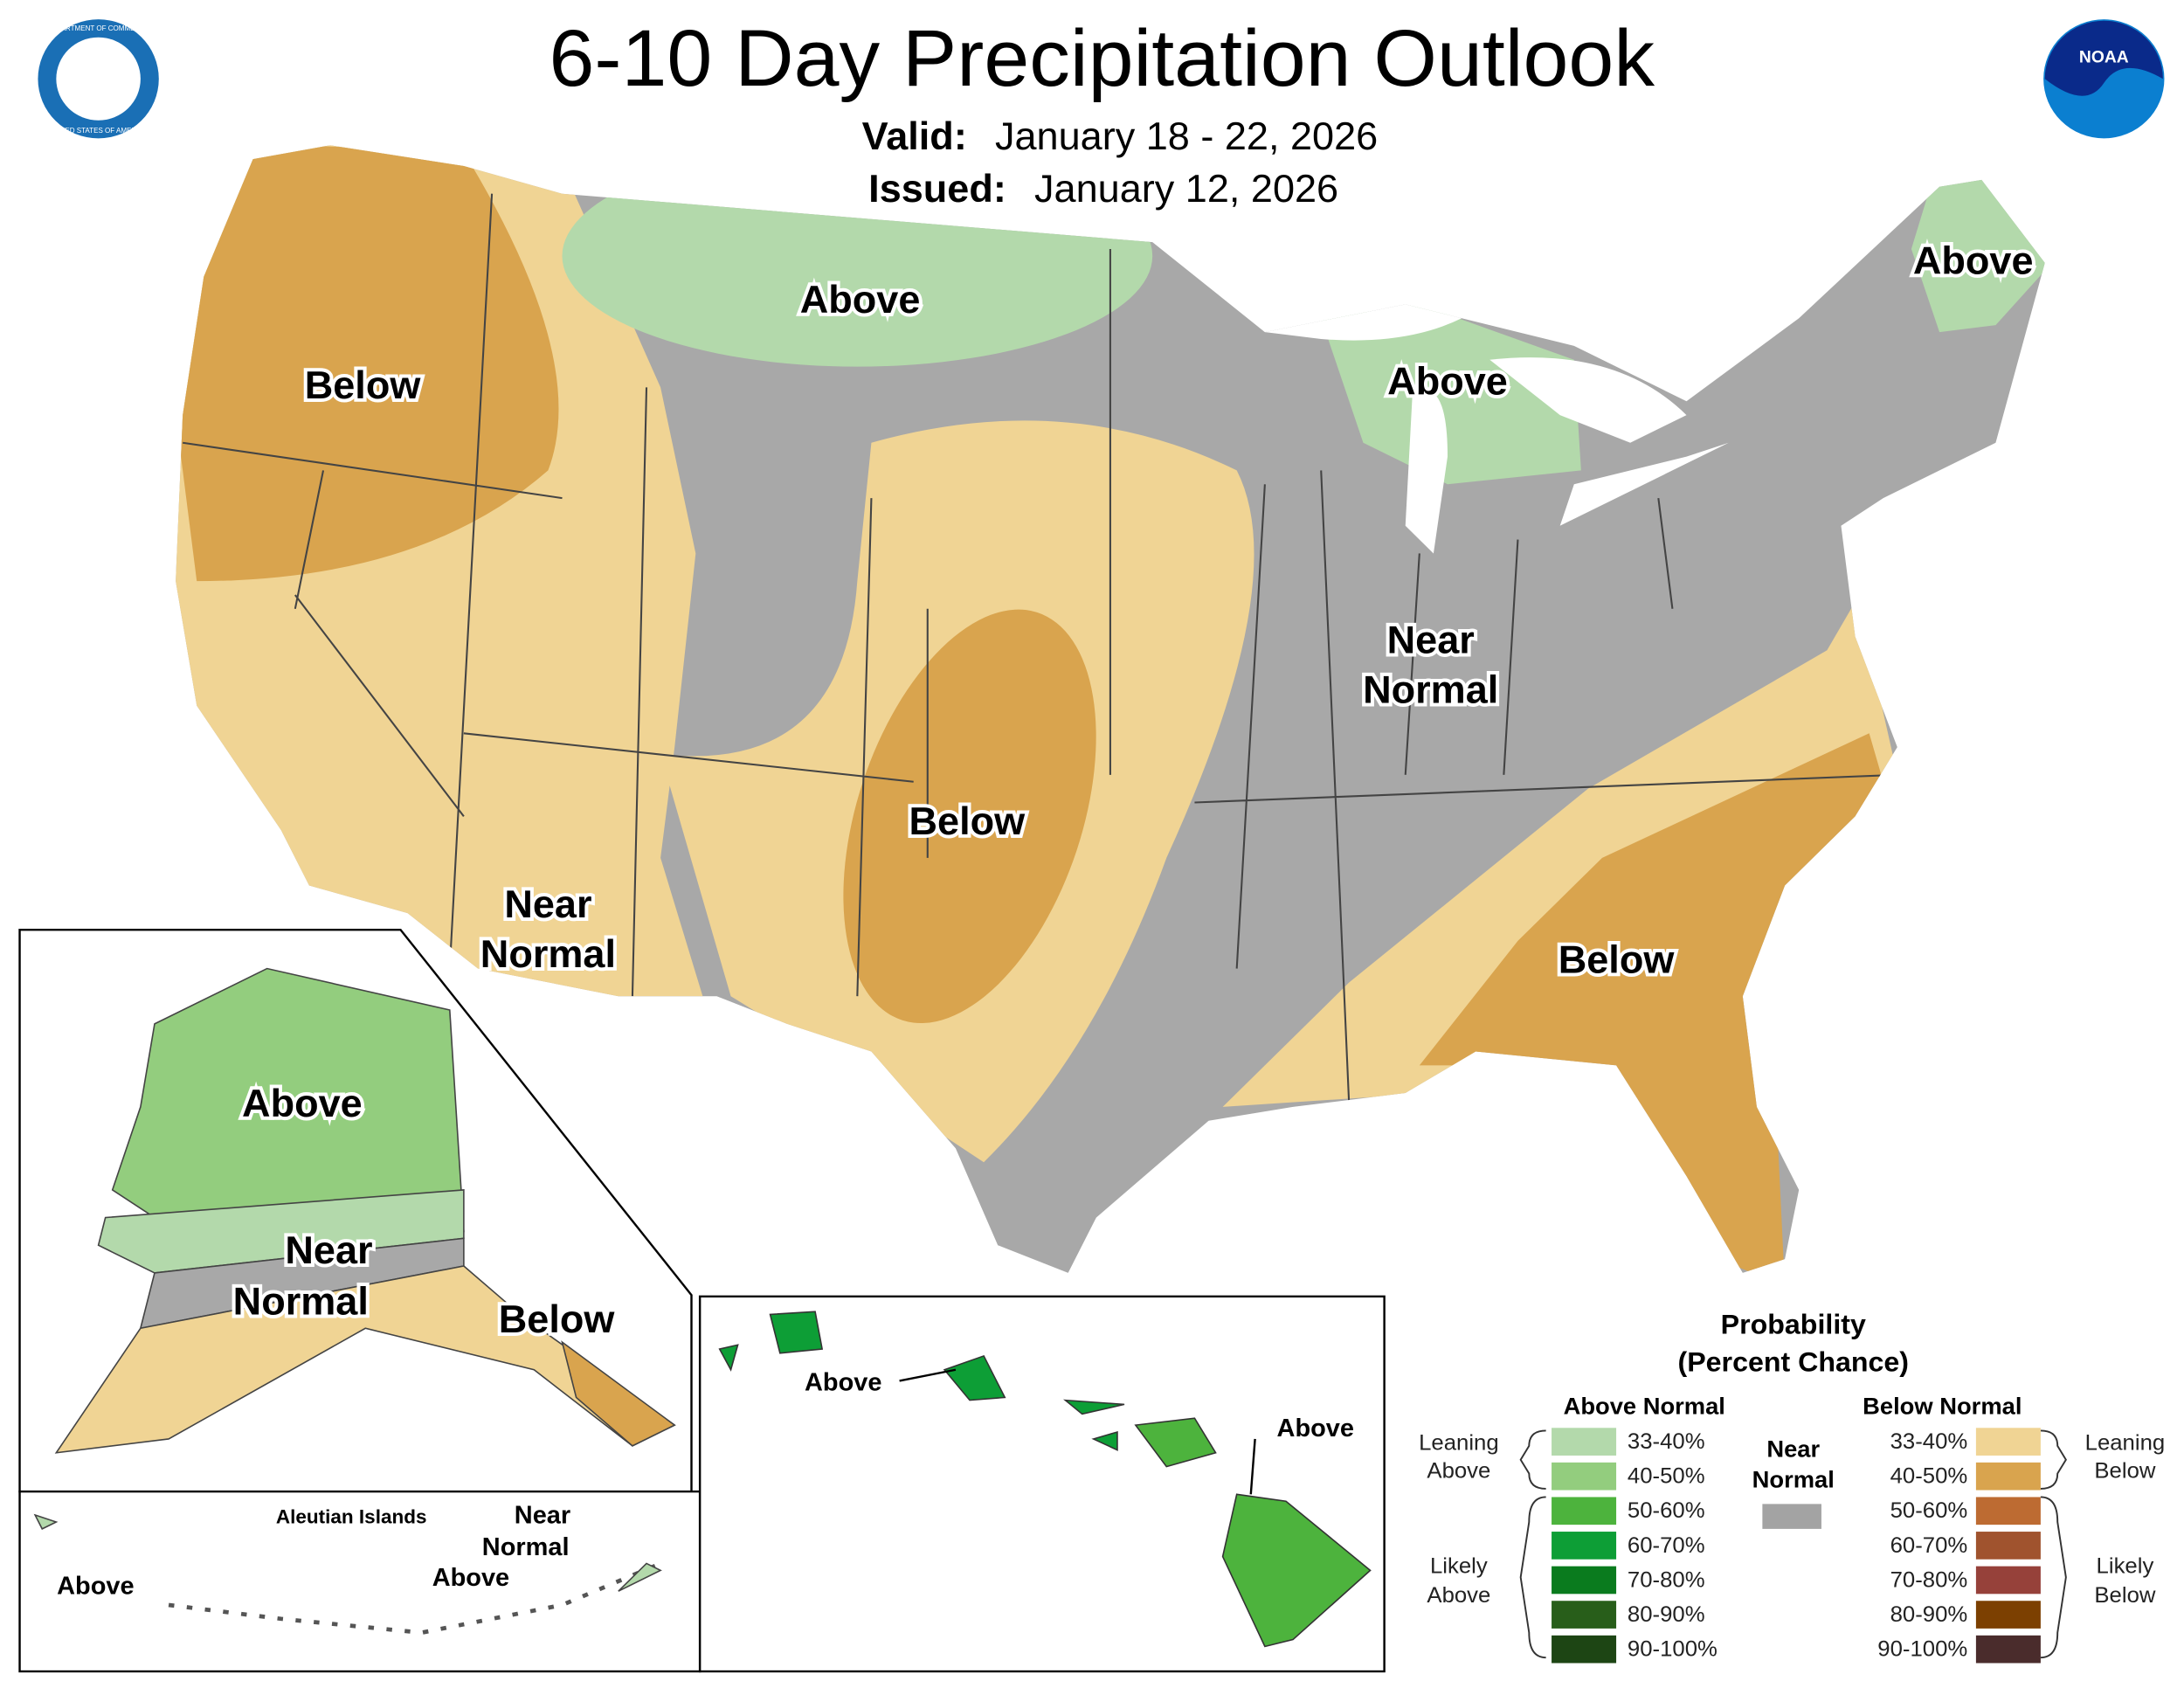  What do you see at coordinates (1042, 1484) in the screenshot?
I see `hawaii-inset` at bounding box center [1042, 1484].